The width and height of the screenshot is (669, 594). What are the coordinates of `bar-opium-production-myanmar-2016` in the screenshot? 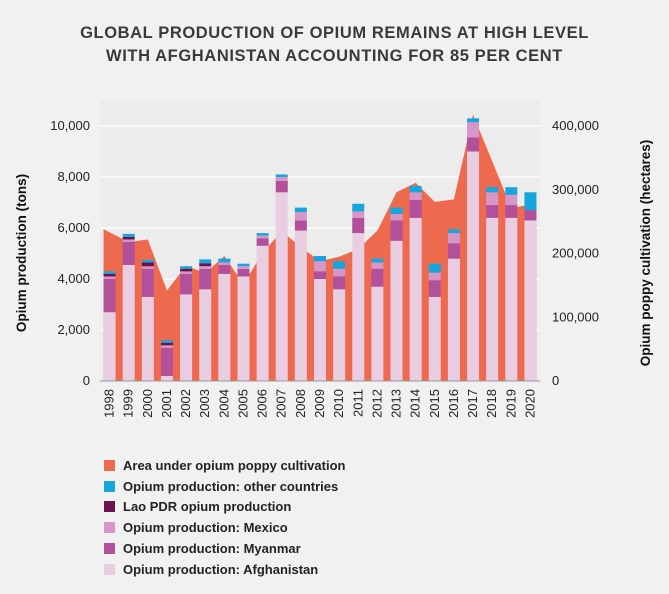 It's located at (453, 251).